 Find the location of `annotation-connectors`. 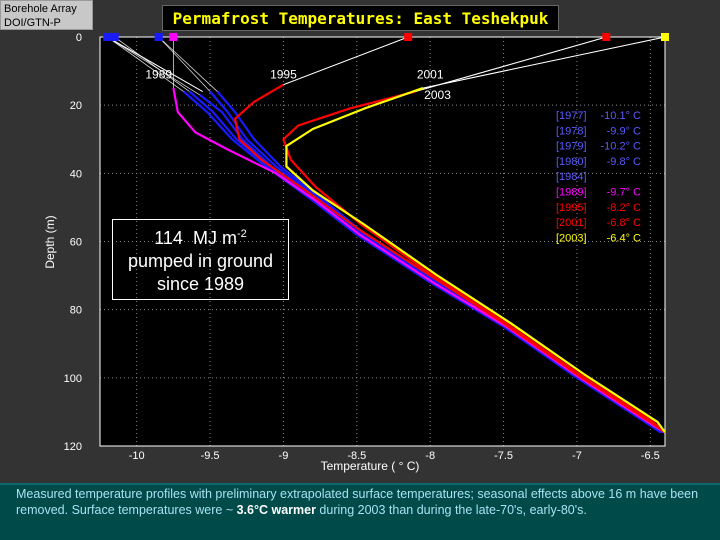

annotation-connectors is located at coordinates (386, 66).